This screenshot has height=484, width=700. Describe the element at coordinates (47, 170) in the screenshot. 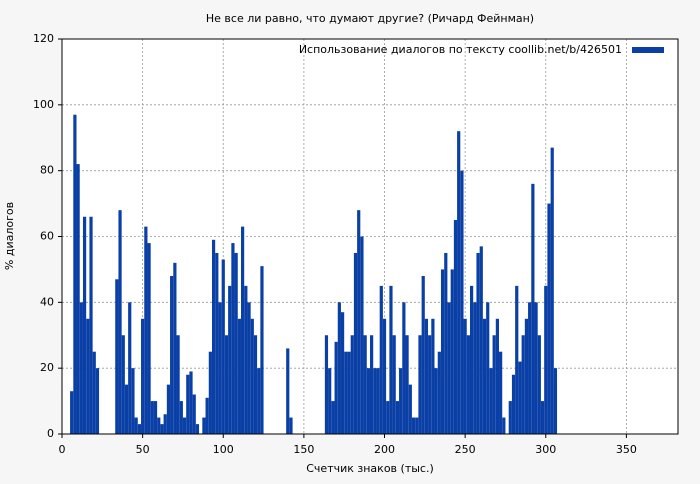

I see `y-tick-label: 80` at that location.